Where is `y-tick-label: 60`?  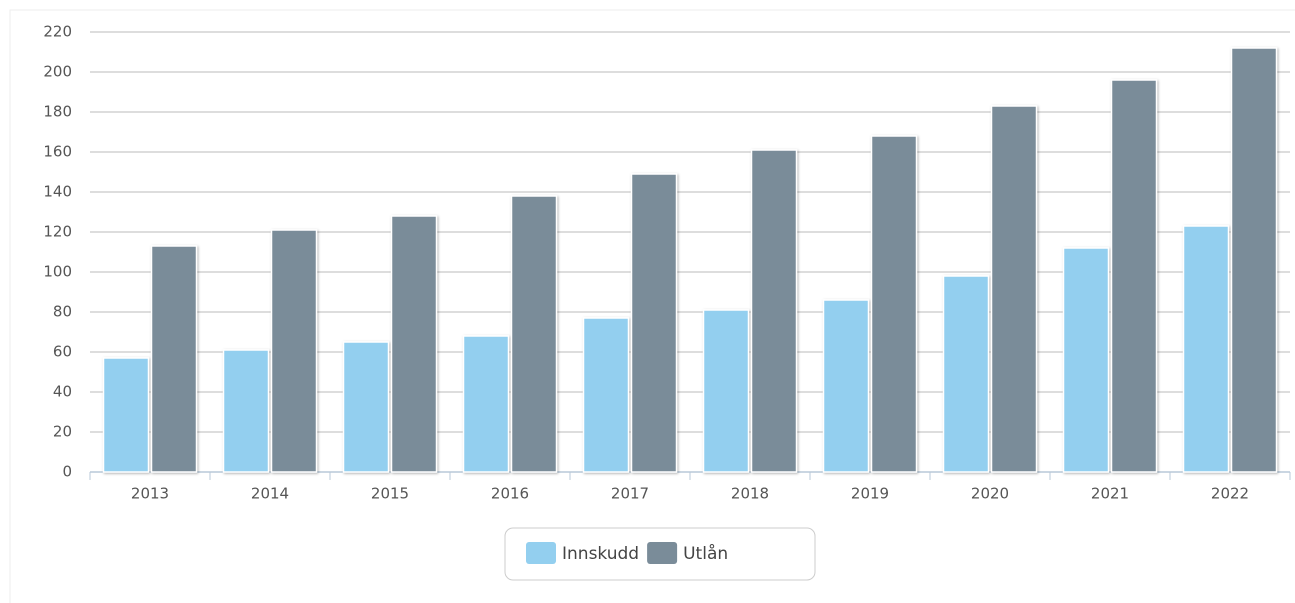 y-tick-label: 60 is located at coordinates (62, 352).